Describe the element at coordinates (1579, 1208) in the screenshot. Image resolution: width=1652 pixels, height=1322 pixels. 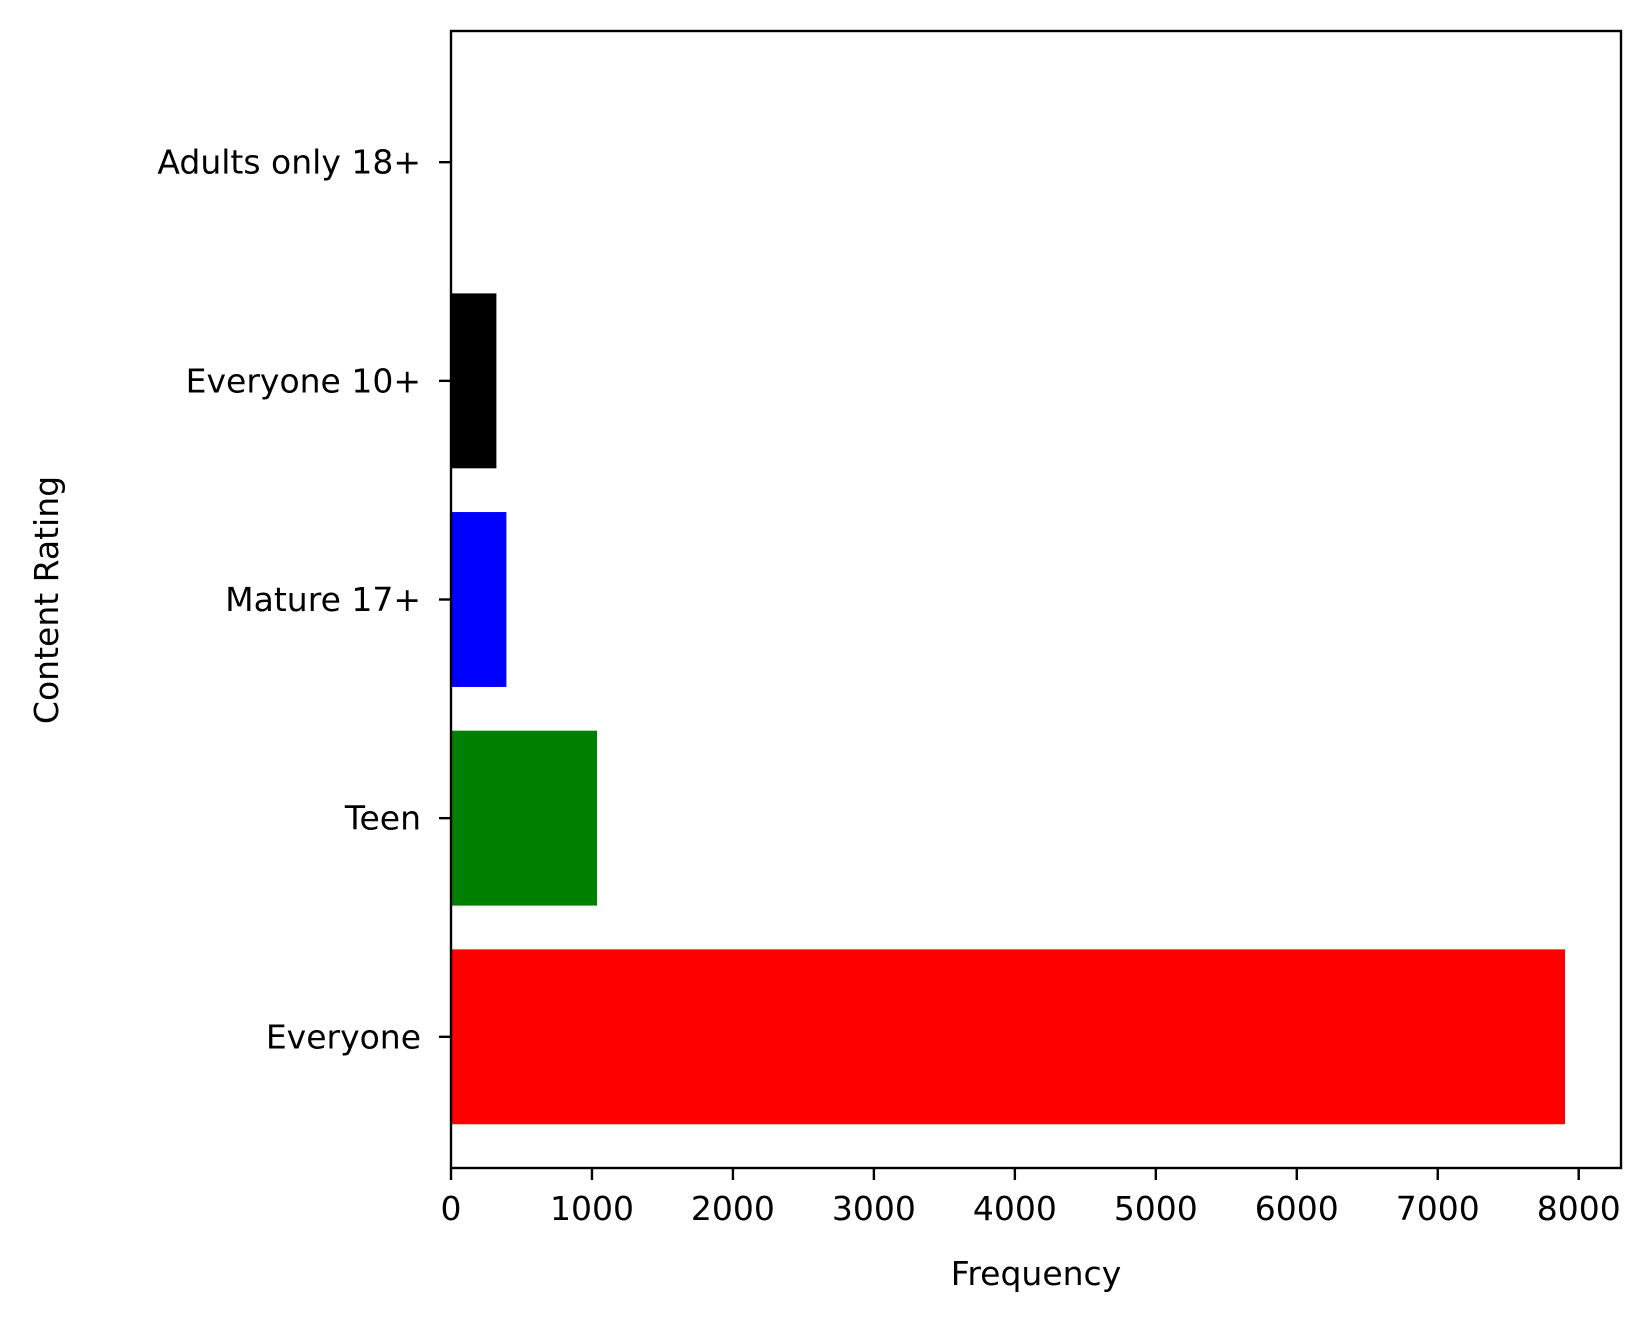
I see `x-tick-label: 8000` at that location.